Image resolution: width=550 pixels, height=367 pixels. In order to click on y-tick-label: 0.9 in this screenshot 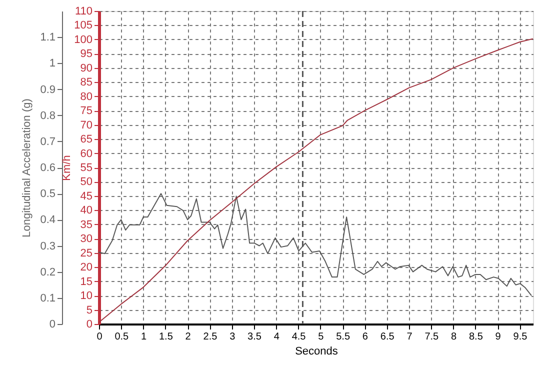, I will do `click(48, 90)`.